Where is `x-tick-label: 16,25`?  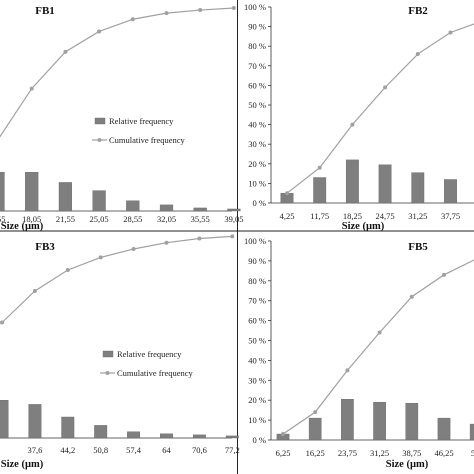
x-tick-label: 16,25 is located at coordinates (315, 453).